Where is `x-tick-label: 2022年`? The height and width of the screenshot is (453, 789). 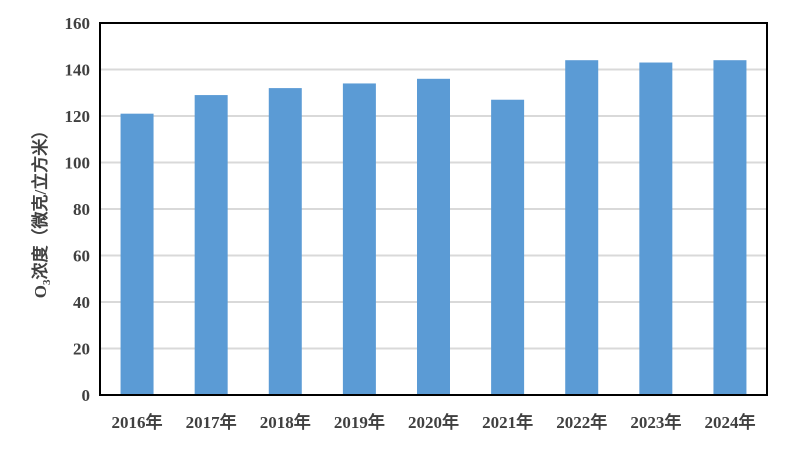 x-tick-label: 2022年 is located at coordinates (581, 422).